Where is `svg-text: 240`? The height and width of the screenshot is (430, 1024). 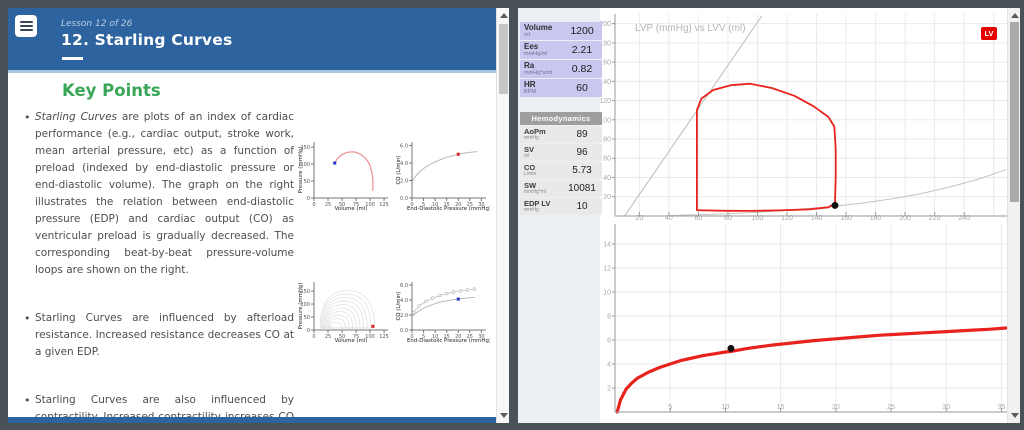 svg-text: 240 is located at coordinates (964, 217).